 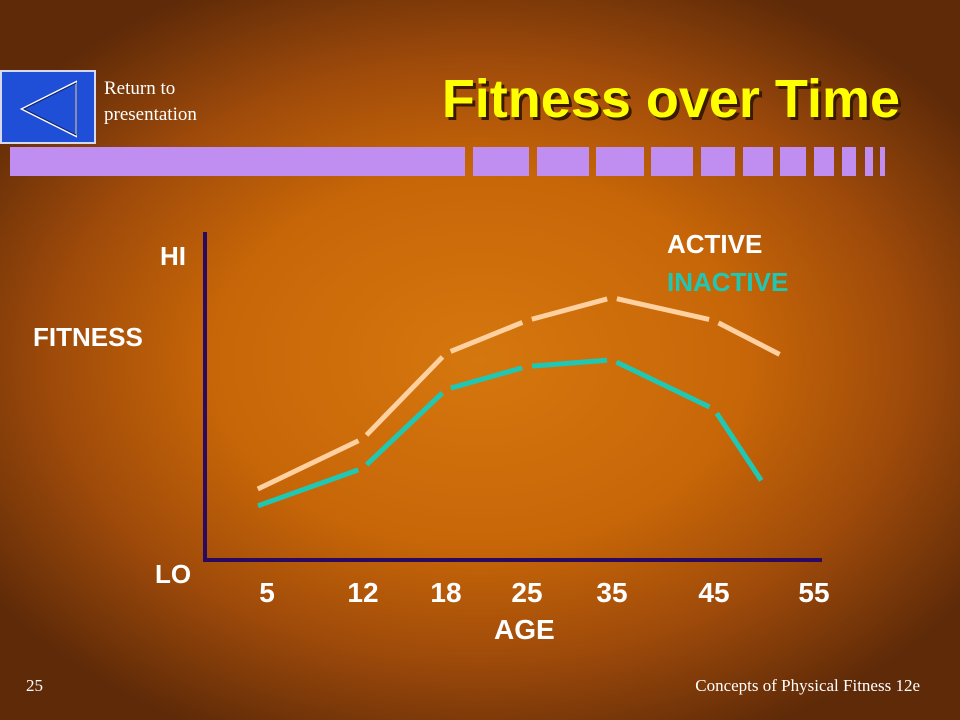 What do you see at coordinates (524, 629) in the screenshot?
I see `x-axis-label: AGE` at bounding box center [524, 629].